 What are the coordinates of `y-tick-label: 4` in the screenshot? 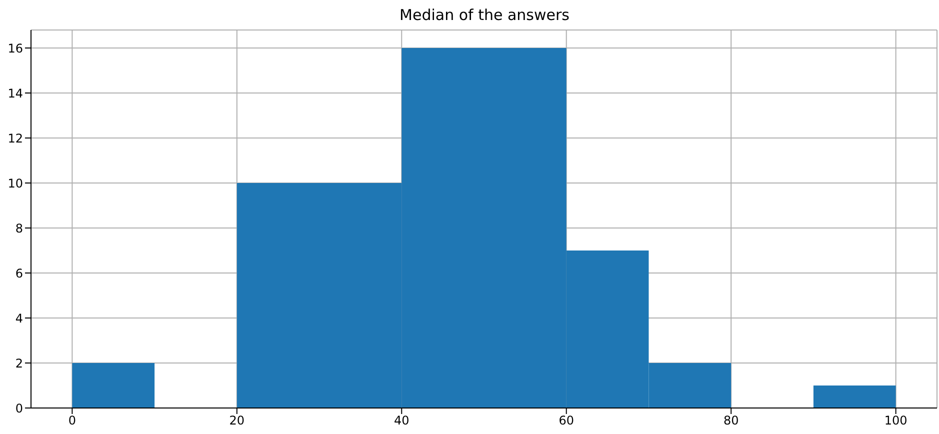 It's located at (19, 318).